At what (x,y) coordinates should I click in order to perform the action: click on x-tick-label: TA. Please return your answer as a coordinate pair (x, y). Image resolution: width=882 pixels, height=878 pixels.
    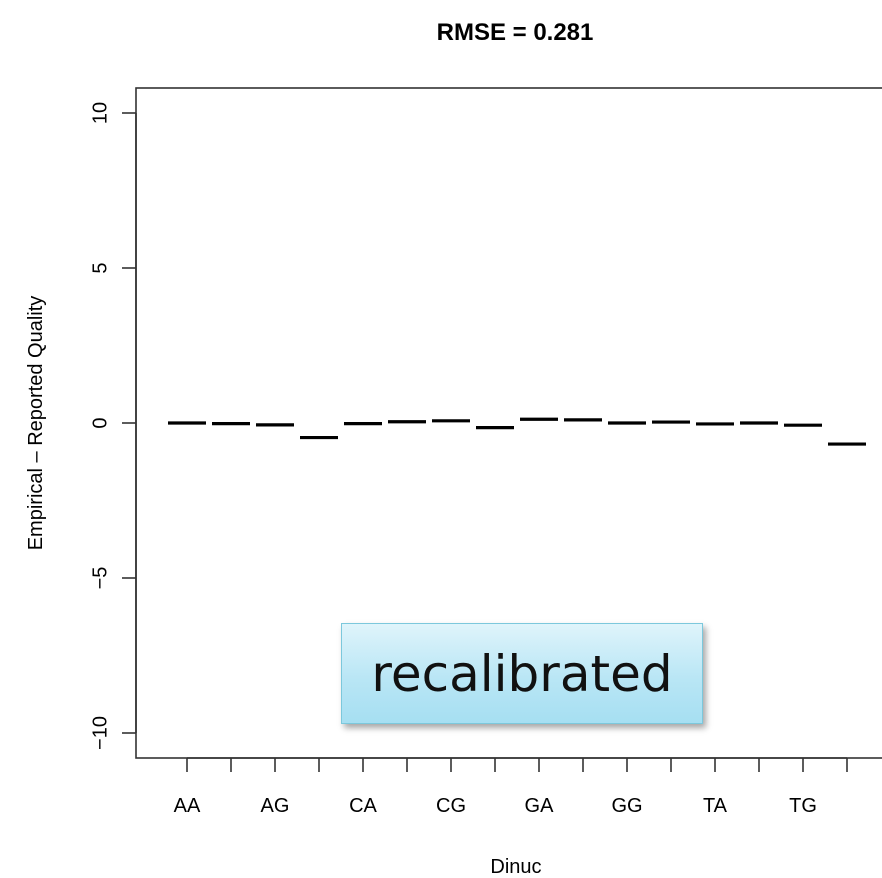
    Looking at the image, I should click on (715, 806).